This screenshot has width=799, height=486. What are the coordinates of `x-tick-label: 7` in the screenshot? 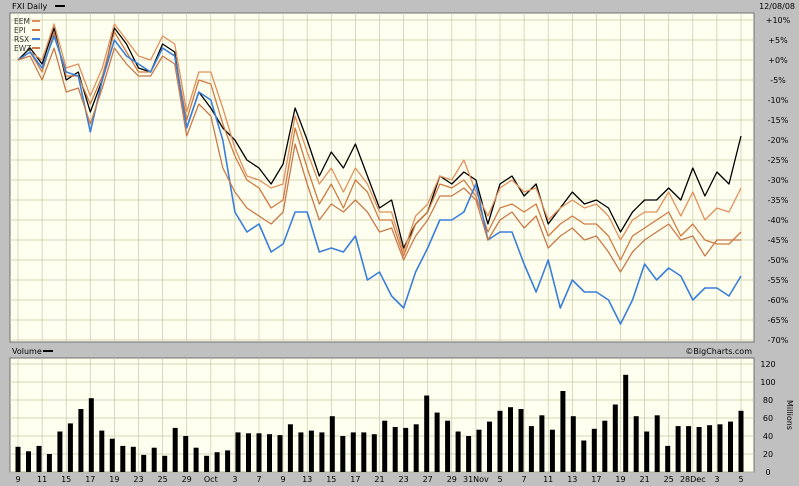 It's located at (524, 479).